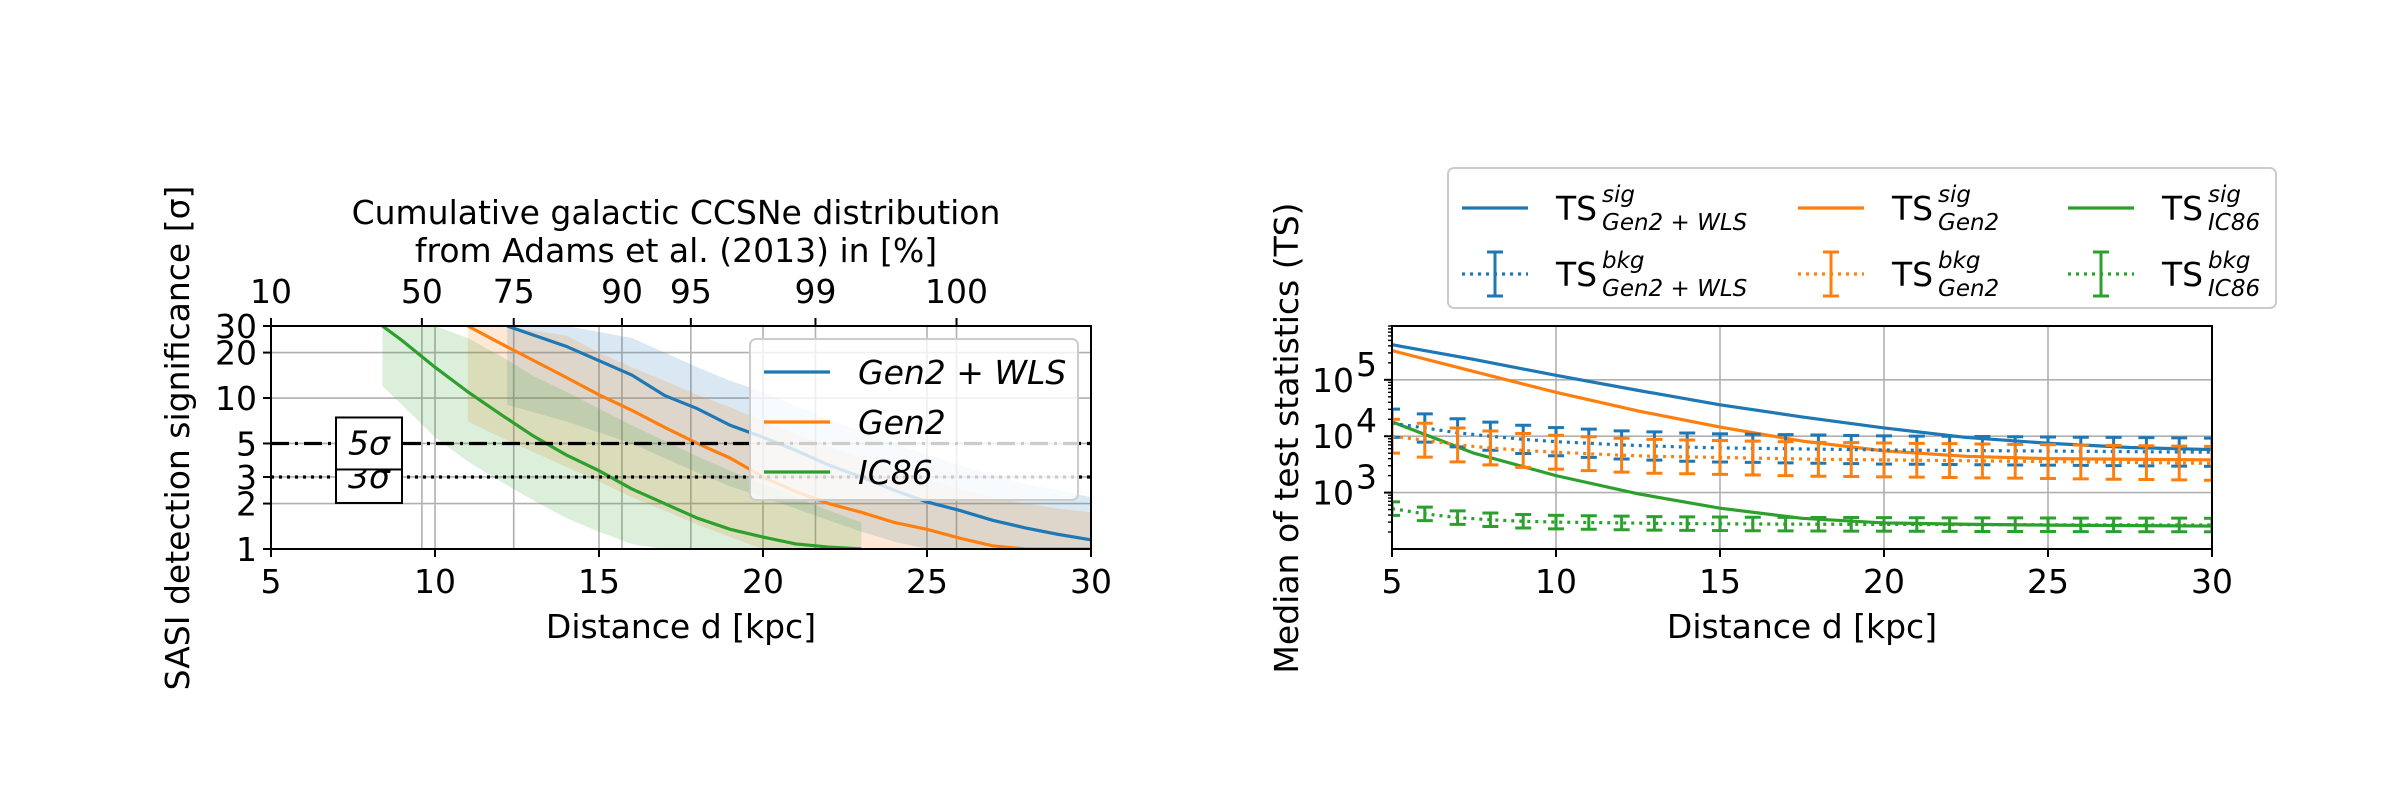 The width and height of the screenshot is (2400, 800). I want to click on axes-frame, so click(681, 437).